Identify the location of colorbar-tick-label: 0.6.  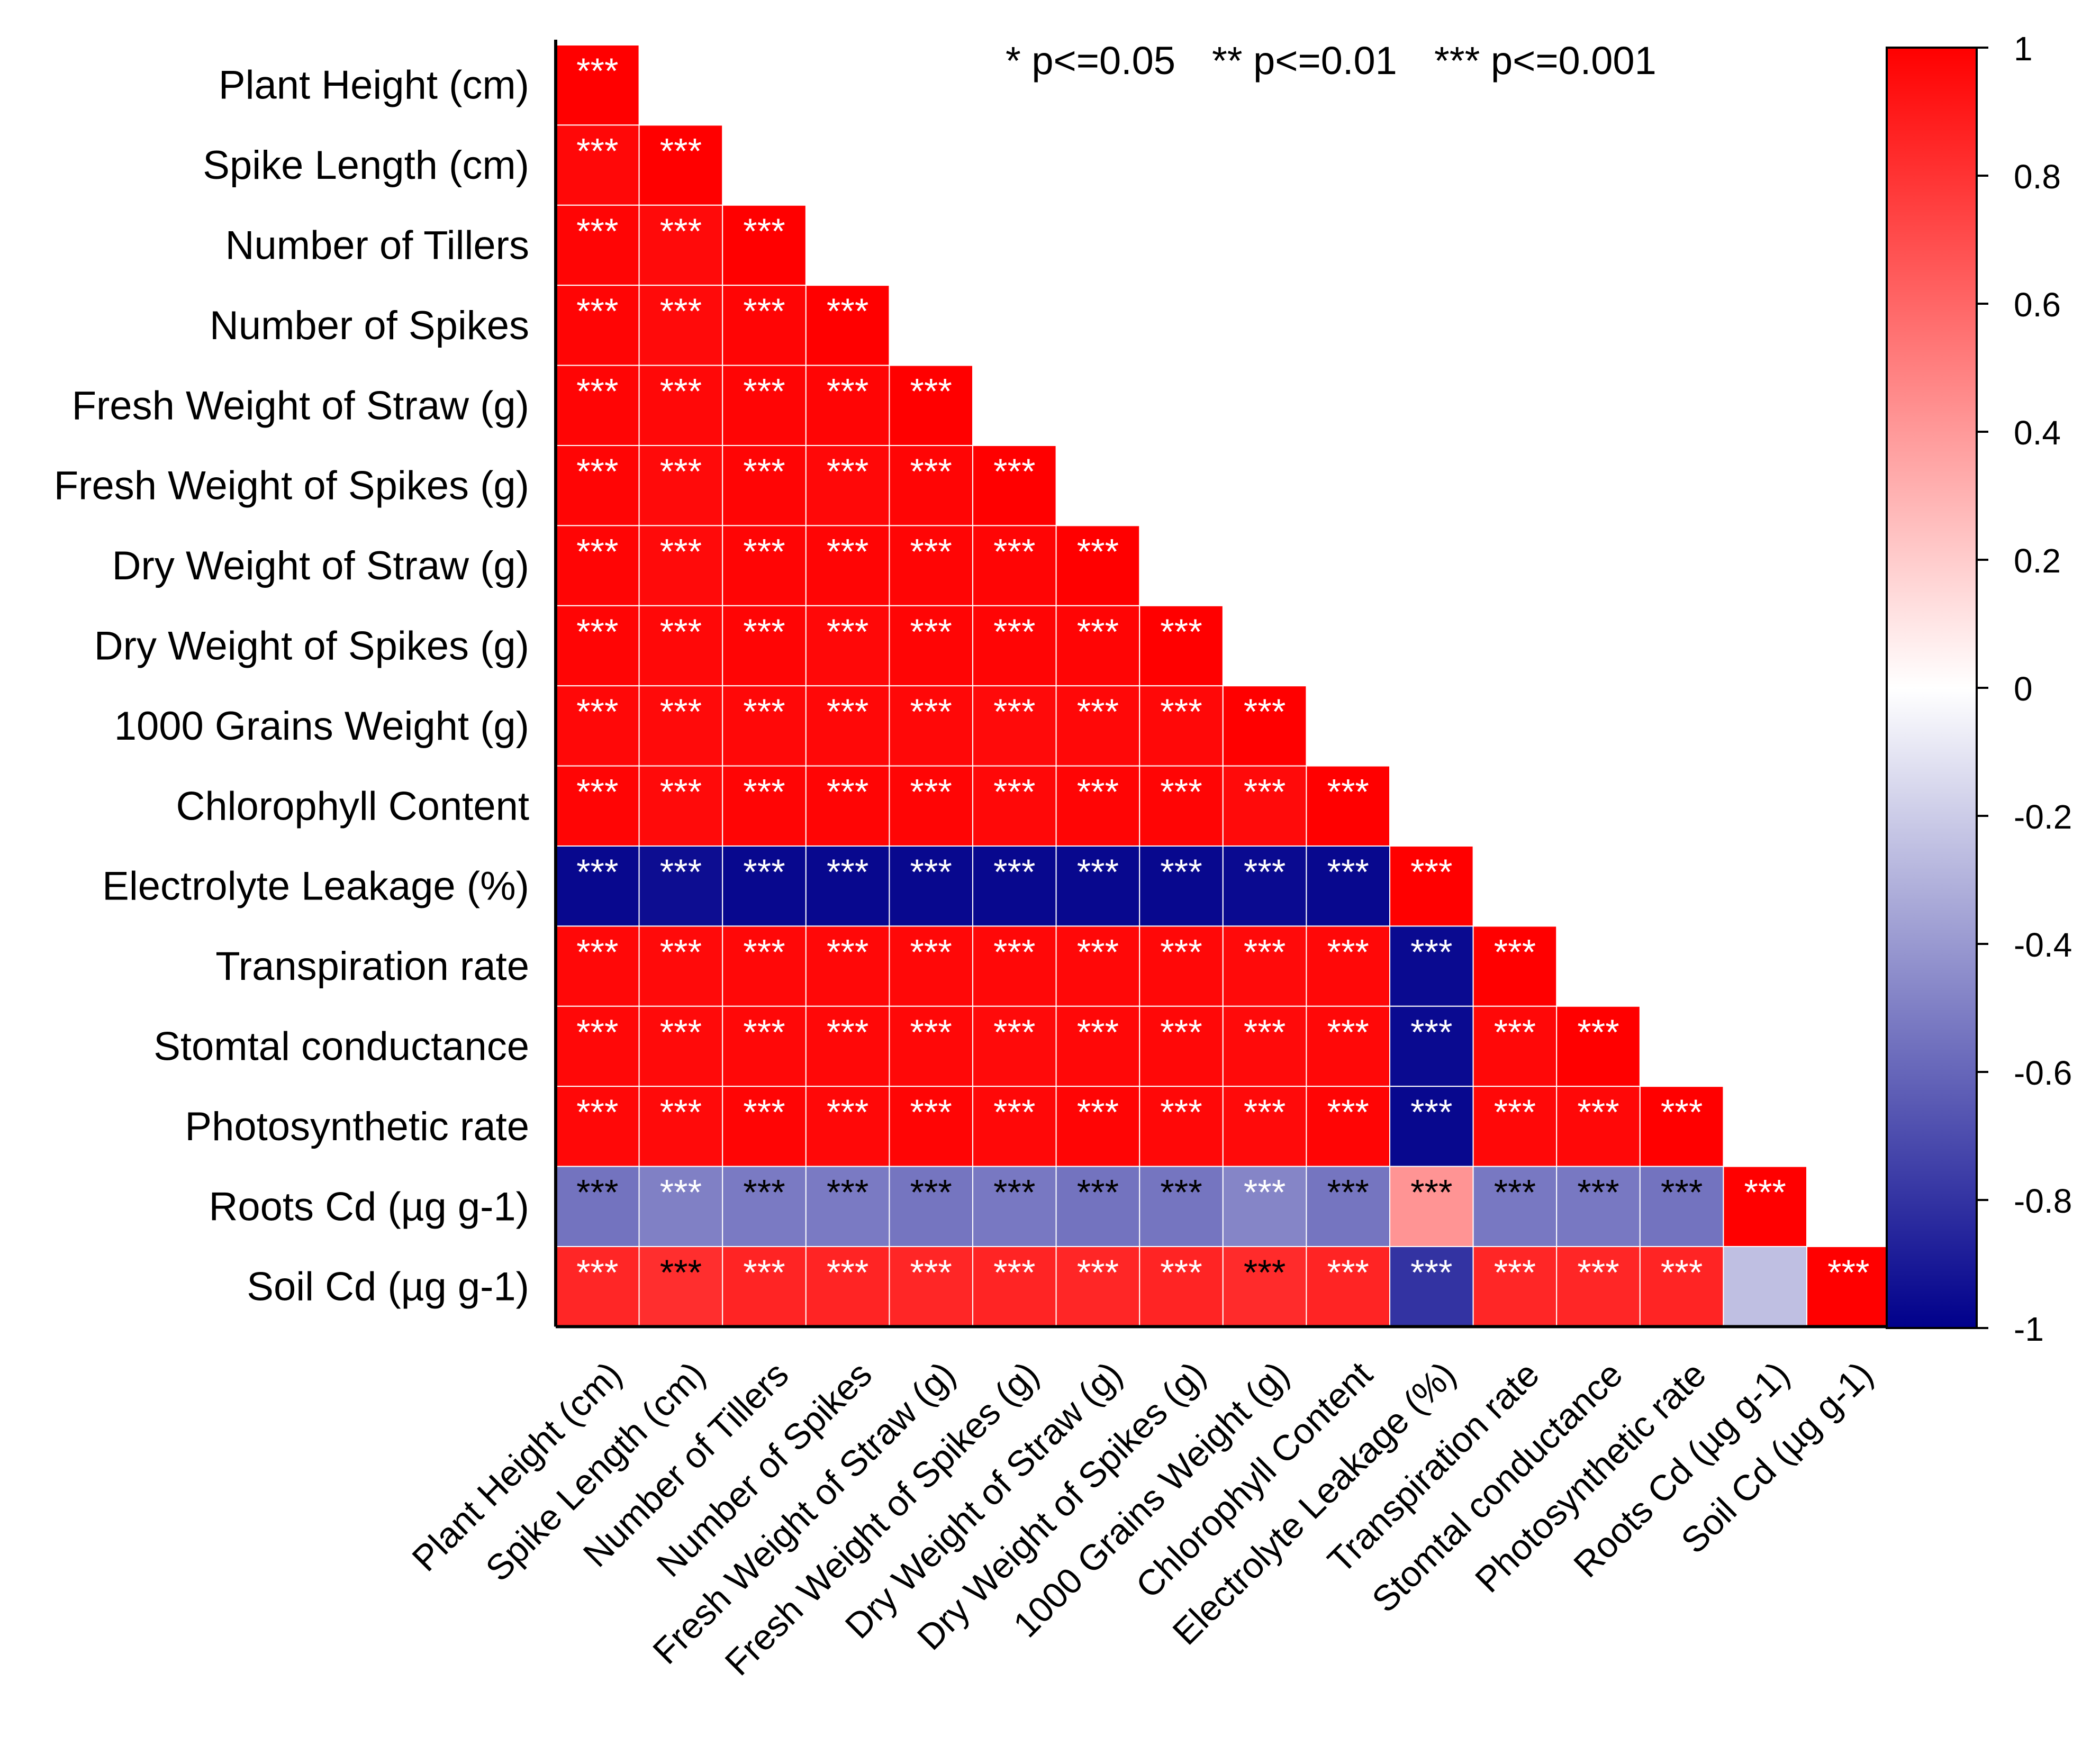
(2037, 305).